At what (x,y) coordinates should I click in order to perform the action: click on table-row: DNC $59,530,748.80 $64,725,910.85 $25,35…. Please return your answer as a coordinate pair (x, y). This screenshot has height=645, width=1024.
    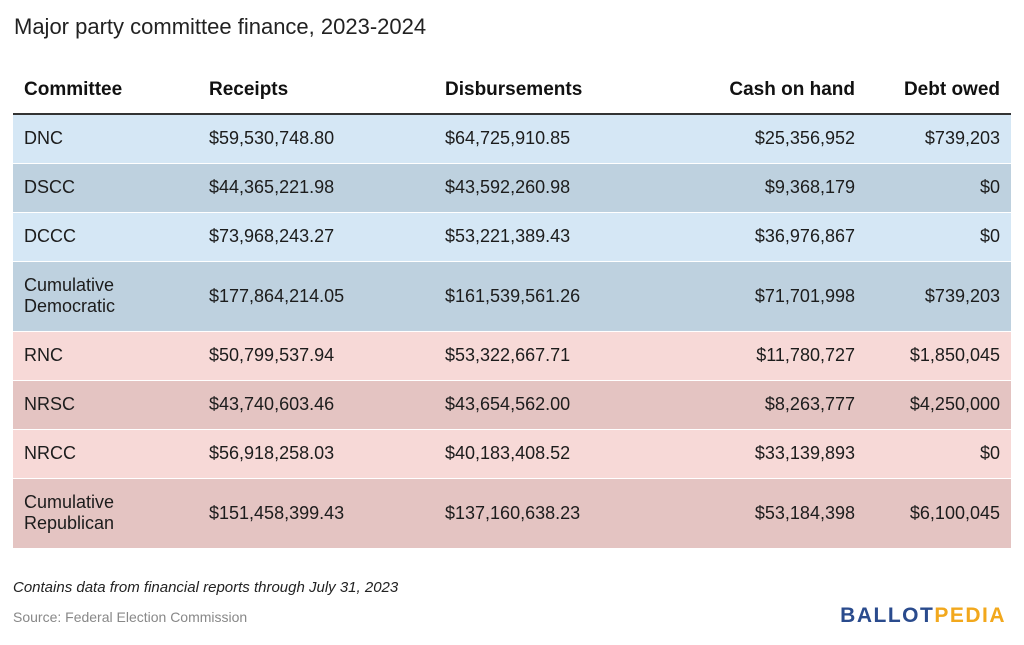
    Looking at the image, I should click on (512, 138).